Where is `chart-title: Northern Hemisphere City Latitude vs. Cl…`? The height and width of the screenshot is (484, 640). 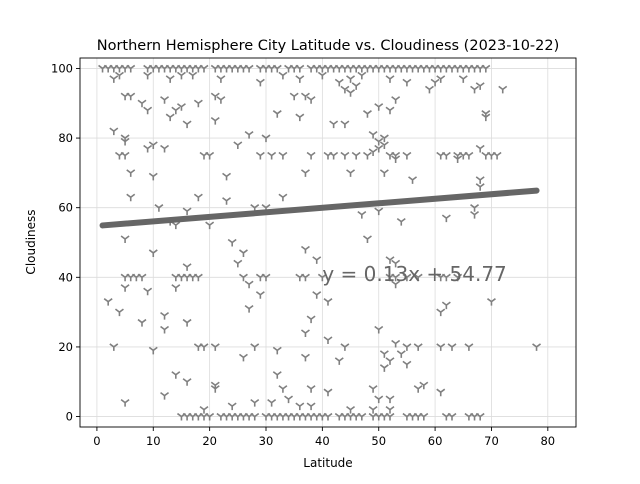
chart-title: Northern Hemisphere City Latitude vs. Cl… is located at coordinates (328, 46).